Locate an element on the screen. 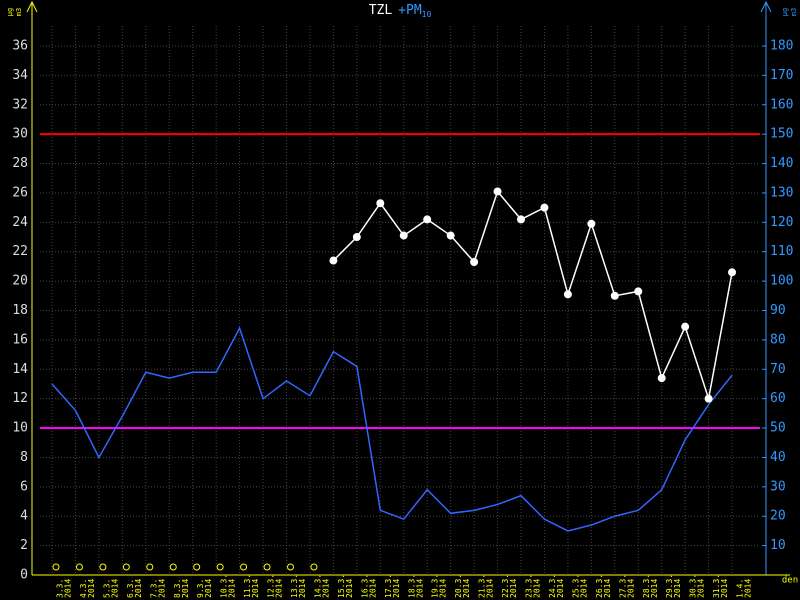 This screenshot has height=600, width=800. x-tick-label: 19.3. is located at coordinates (435, 586).